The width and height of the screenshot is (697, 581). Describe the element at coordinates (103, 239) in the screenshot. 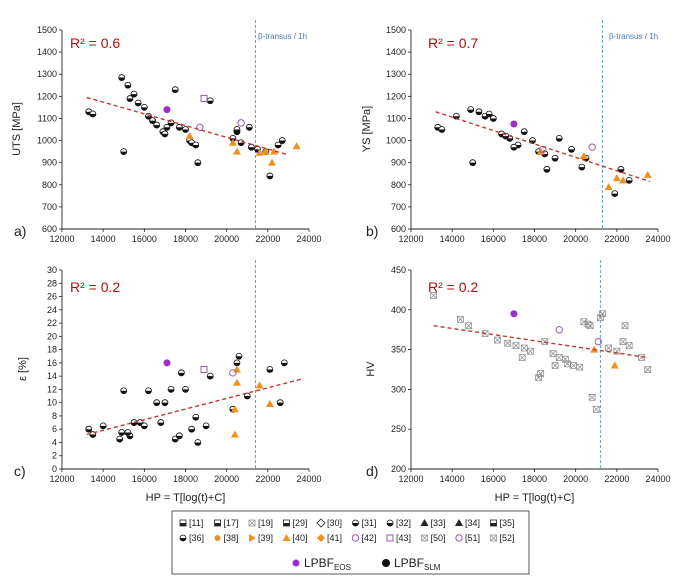

I see `x-tick-label: 14000` at that location.